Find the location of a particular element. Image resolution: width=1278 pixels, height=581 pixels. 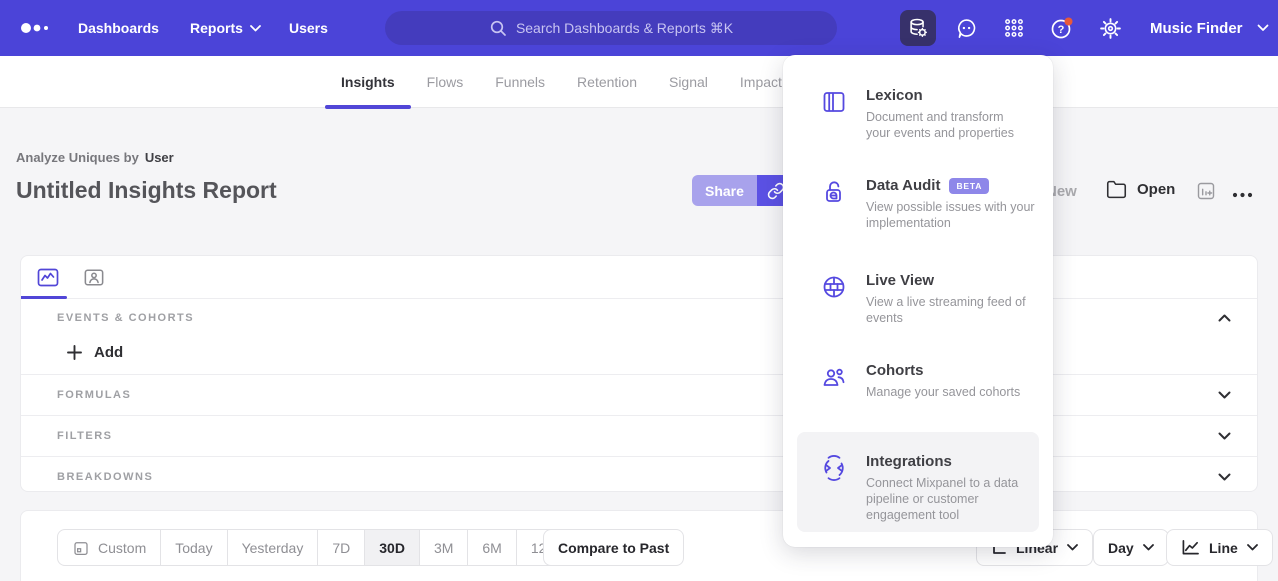

plus-icon is located at coordinates (74, 352).